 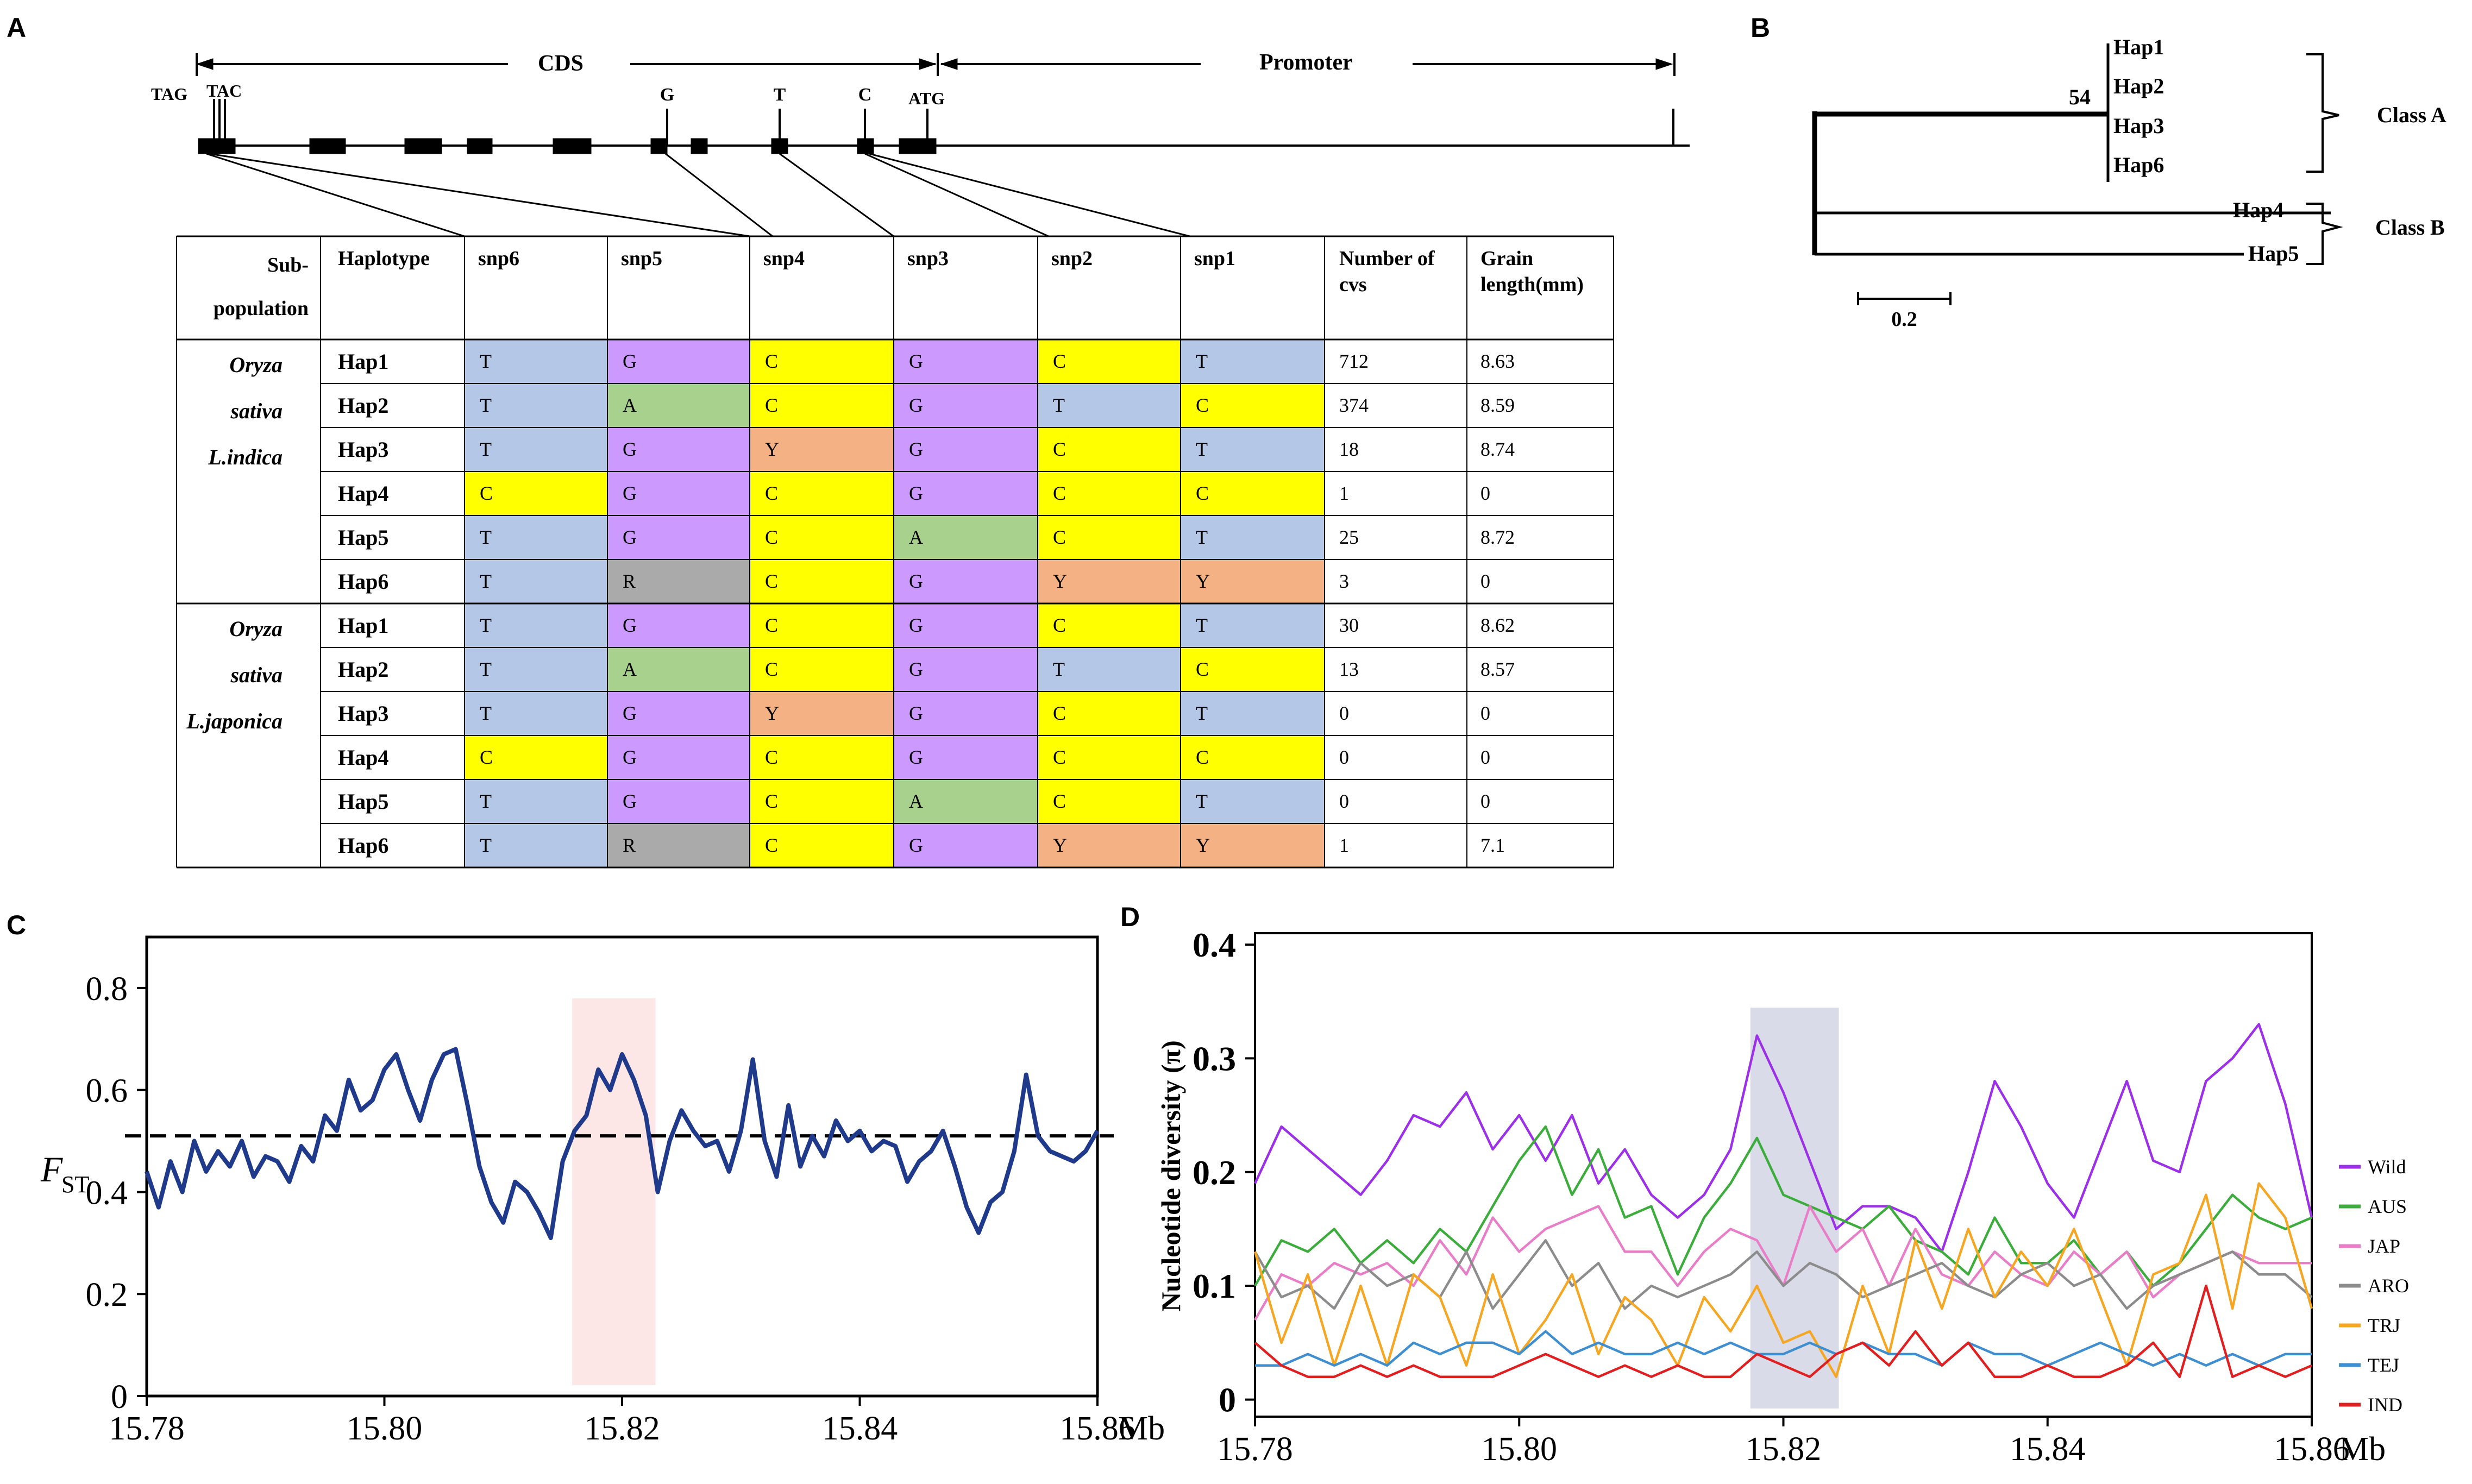 What do you see at coordinates (363, 361) in the screenshot?
I see `haplotype-name: Hap1` at bounding box center [363, 361].